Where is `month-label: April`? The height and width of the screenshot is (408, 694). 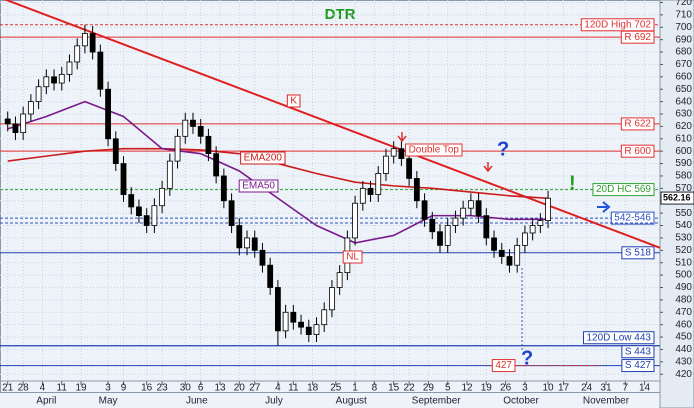 month-label: April is located at coordinates (46, 401).